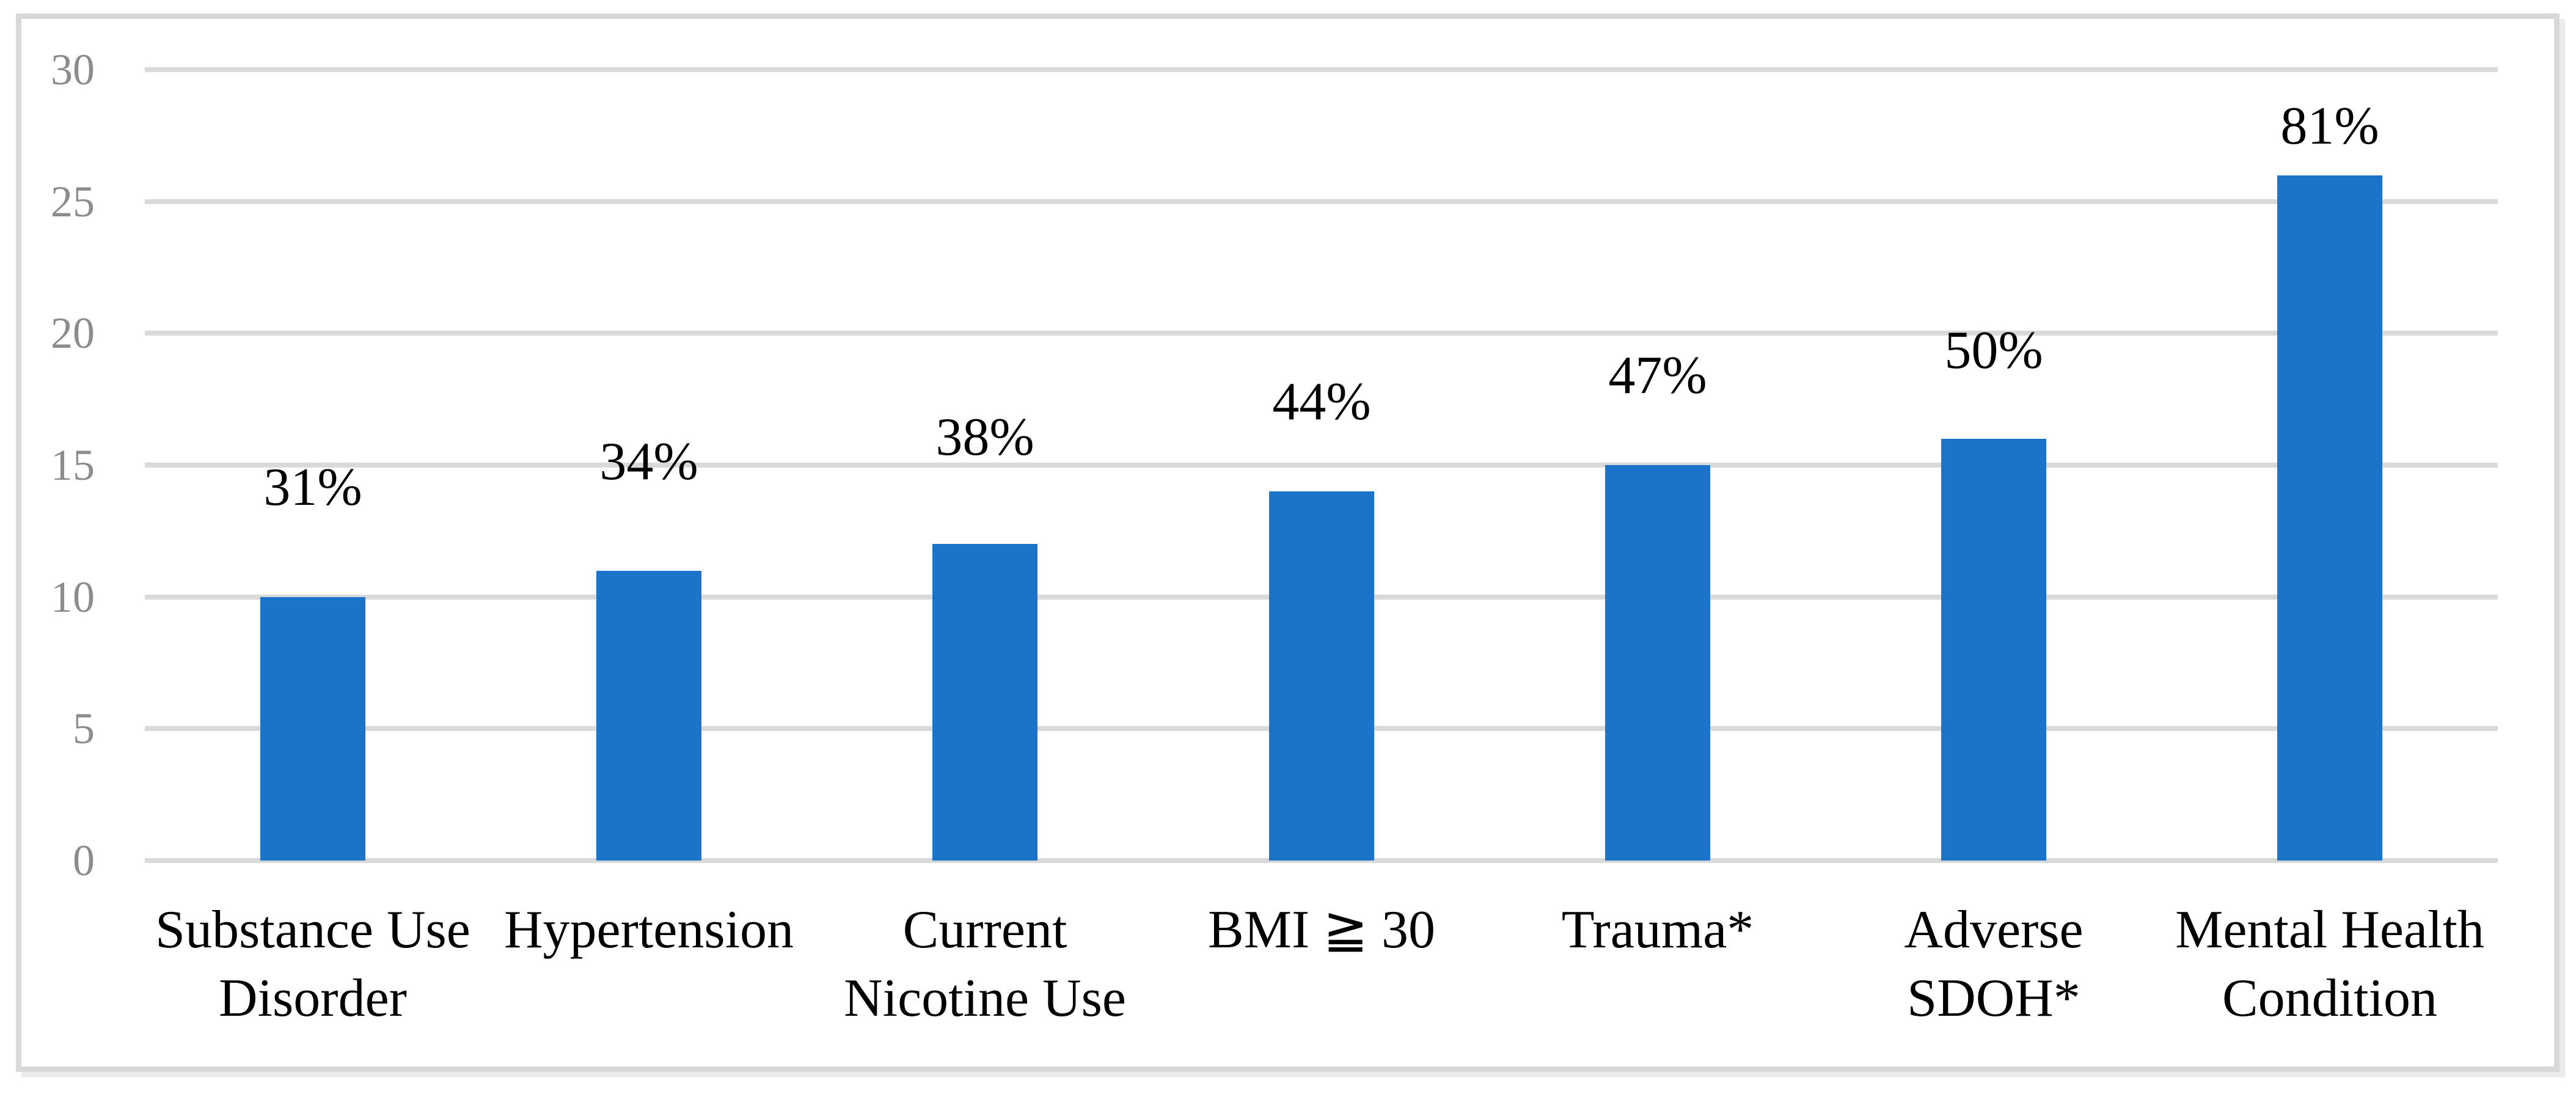 This screenshot has height=1094, width=2576. I want to click on x-axis-category-label: Current Nicotine Use, so click(985, 964).